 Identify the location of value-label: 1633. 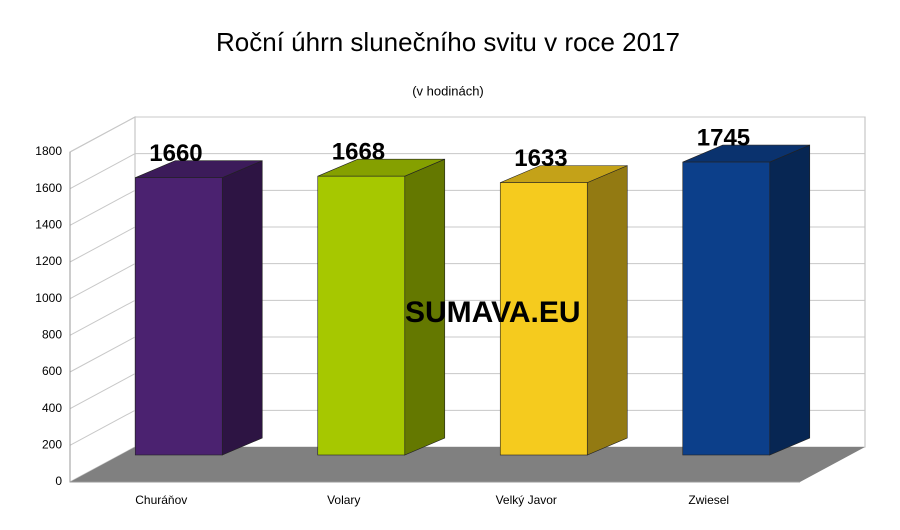
(540, 158).